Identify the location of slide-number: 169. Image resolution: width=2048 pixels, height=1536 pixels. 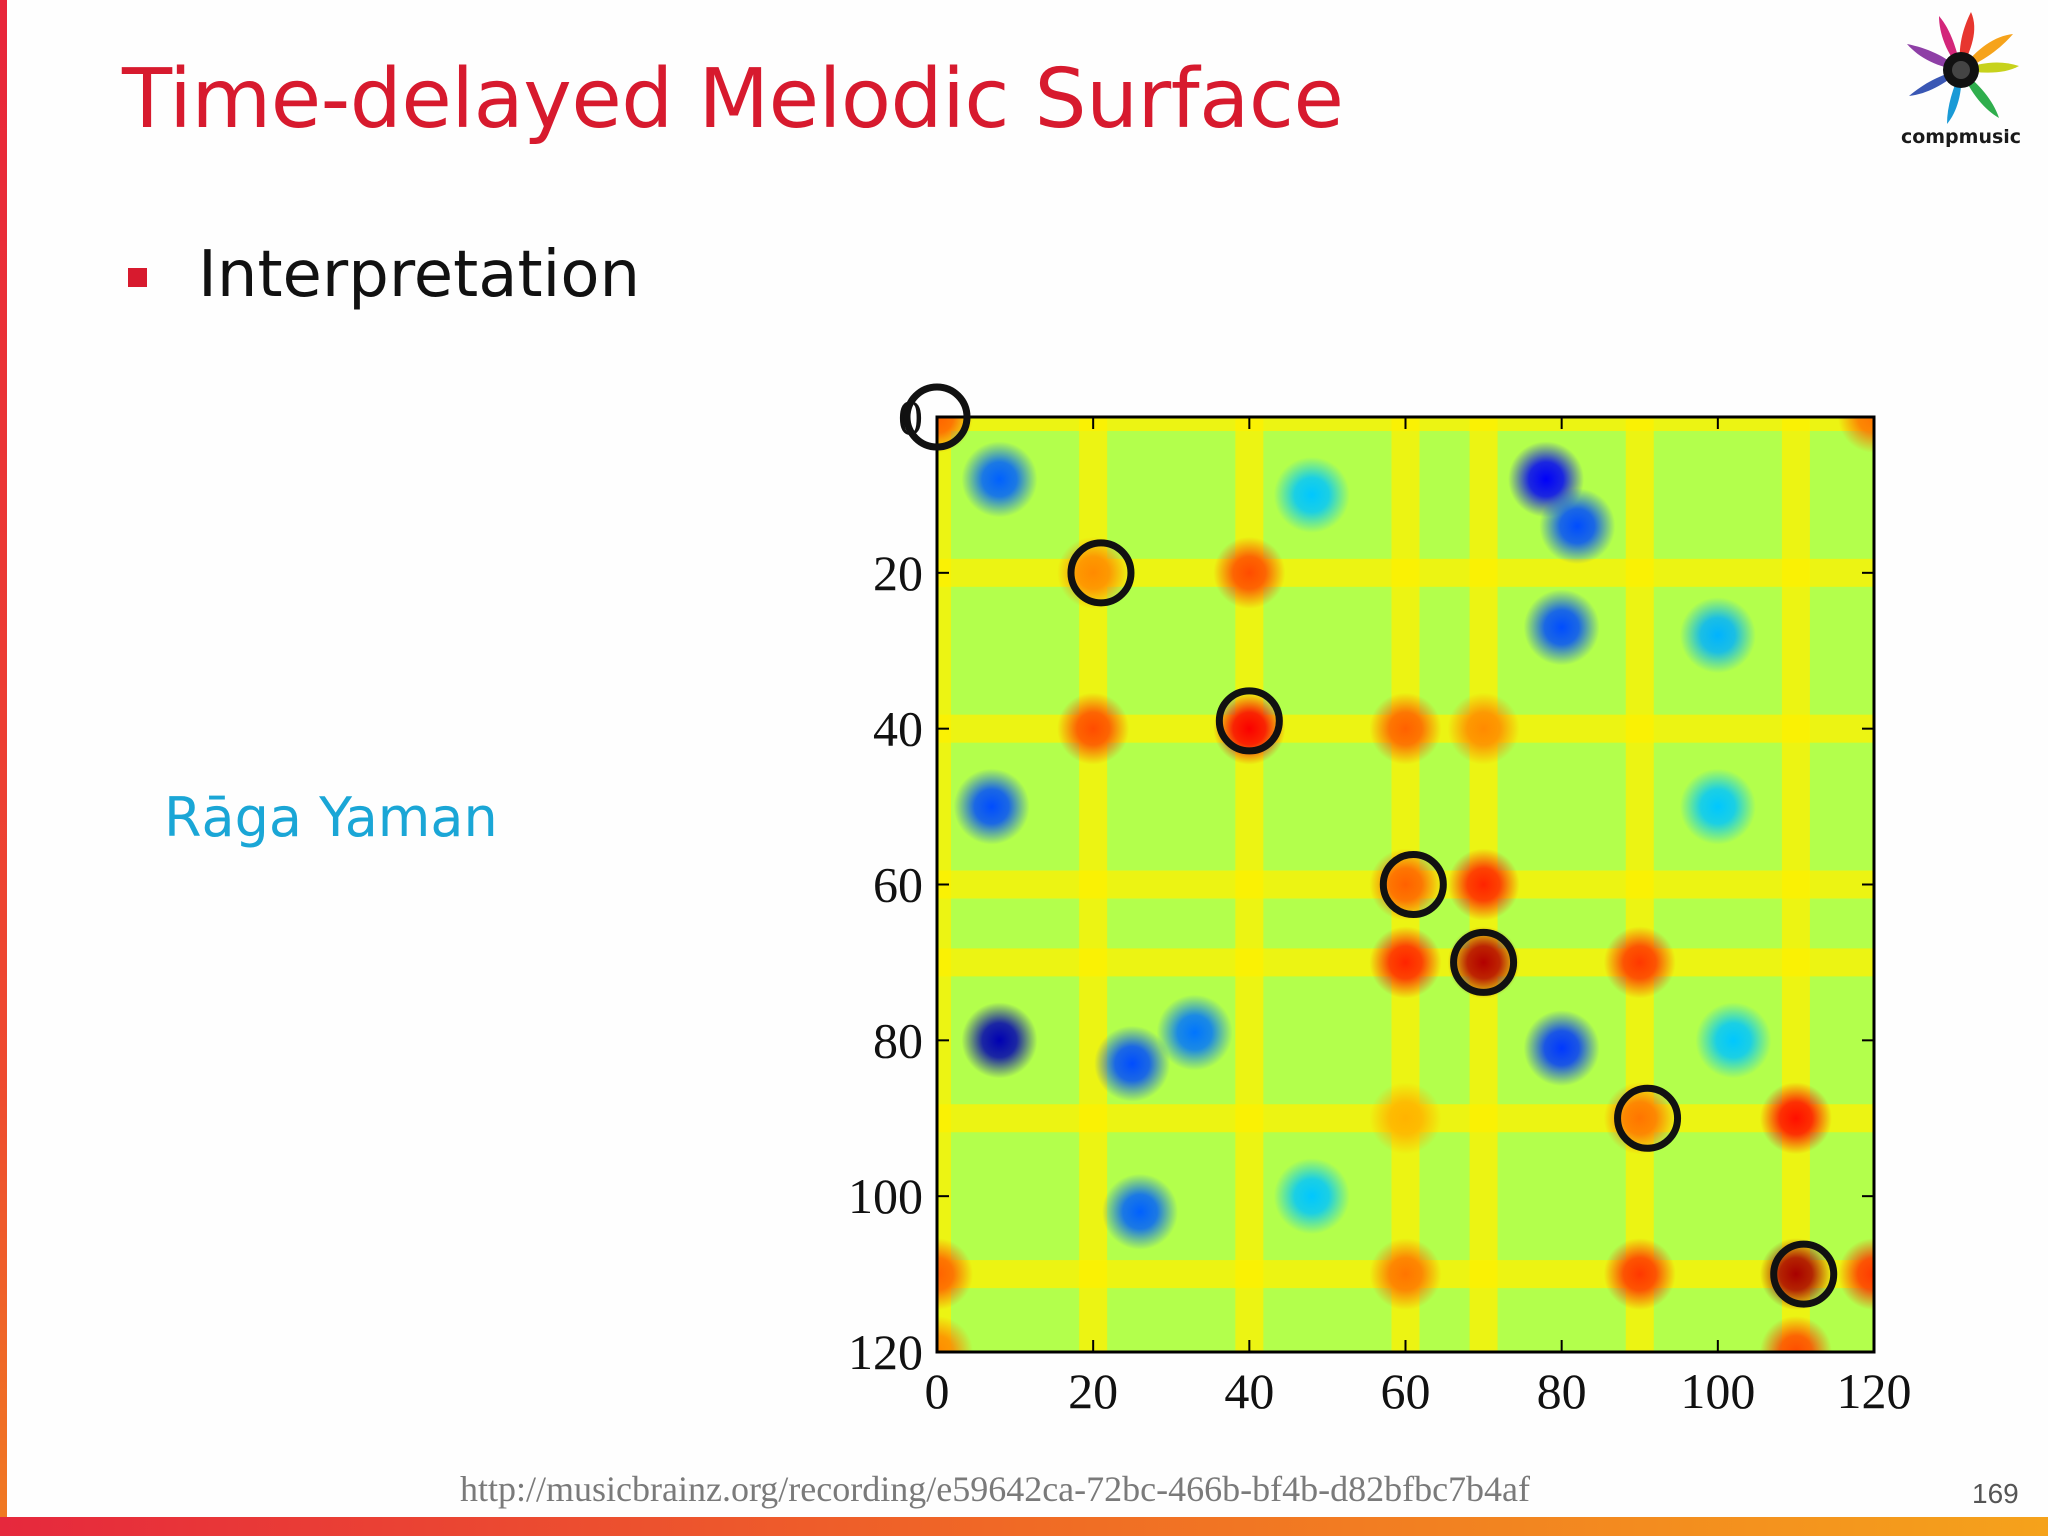
(1995, 1493).